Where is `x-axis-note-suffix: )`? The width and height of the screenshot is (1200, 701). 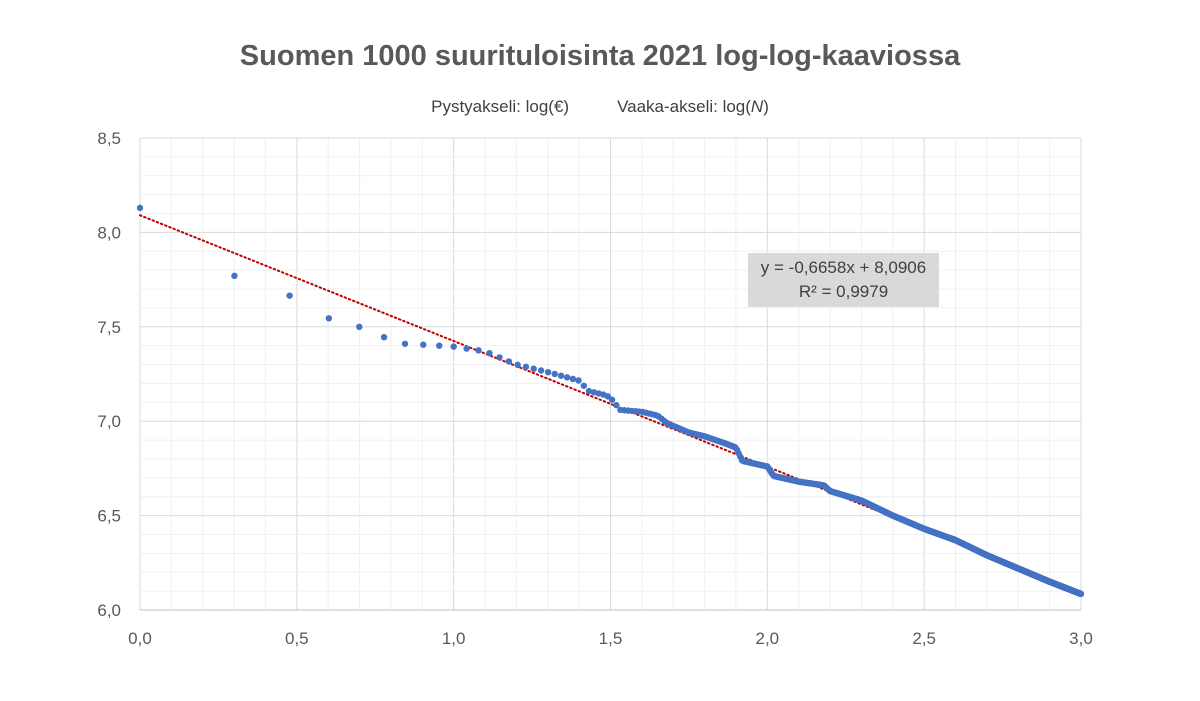
x-axis-note-suffix: ) is located at coordinates (766, 106).